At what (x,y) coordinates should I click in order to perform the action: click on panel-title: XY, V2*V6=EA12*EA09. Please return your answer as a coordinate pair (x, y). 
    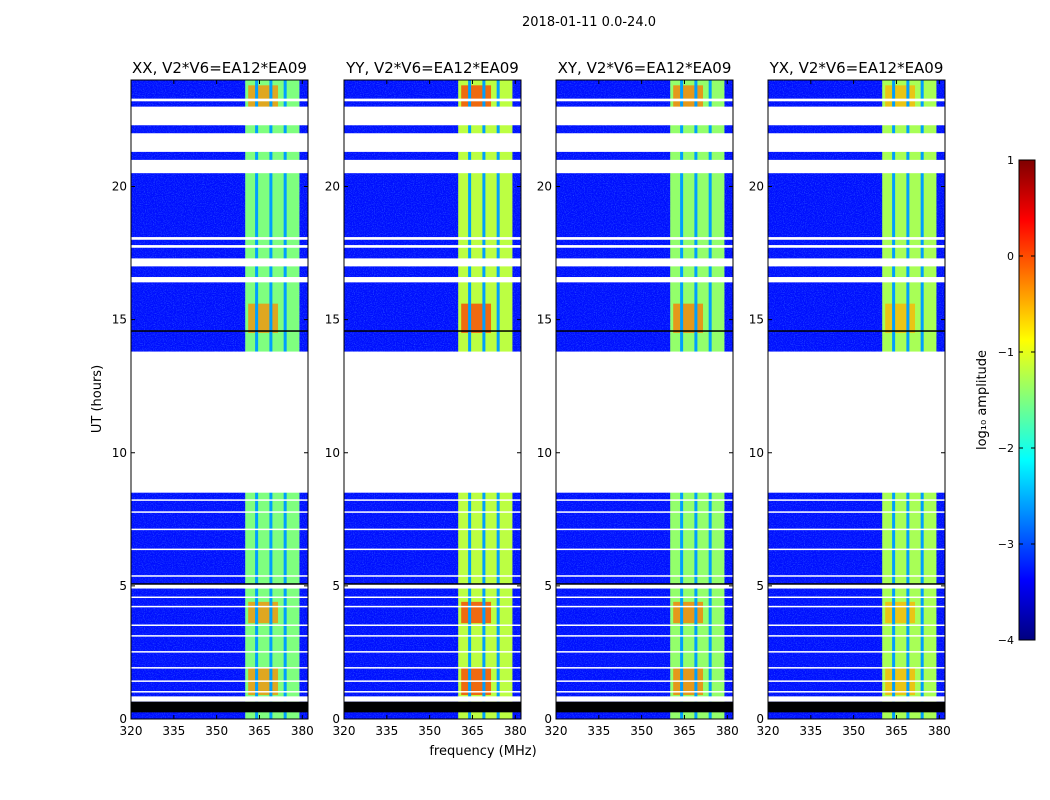
    Looking at the image, I should click on (645, 68).